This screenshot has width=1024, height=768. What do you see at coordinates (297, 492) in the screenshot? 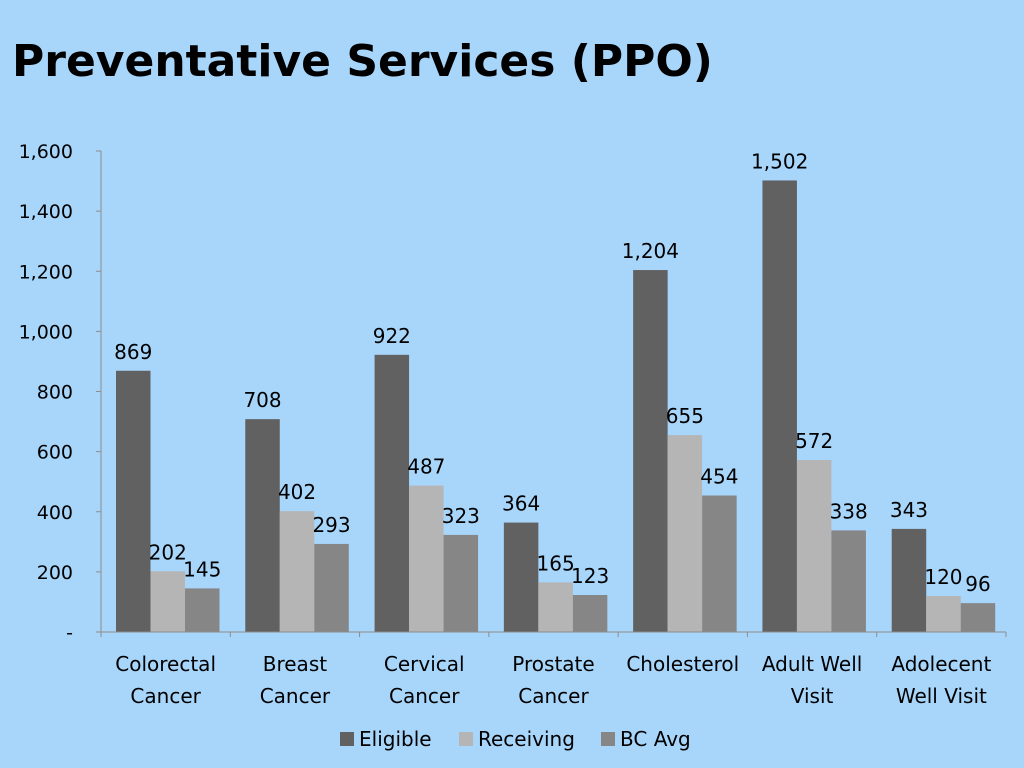
I see `data-label: 402` at bounding box center [297, 492].